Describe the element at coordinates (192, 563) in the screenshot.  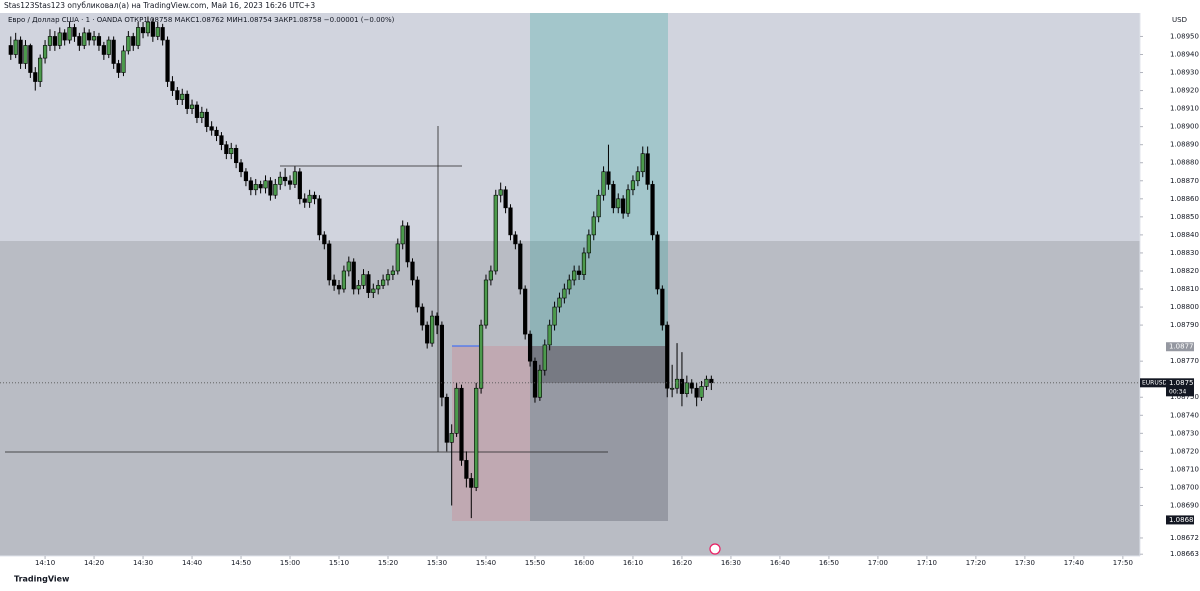
I see `x-tick-label: 14:40` at that location.